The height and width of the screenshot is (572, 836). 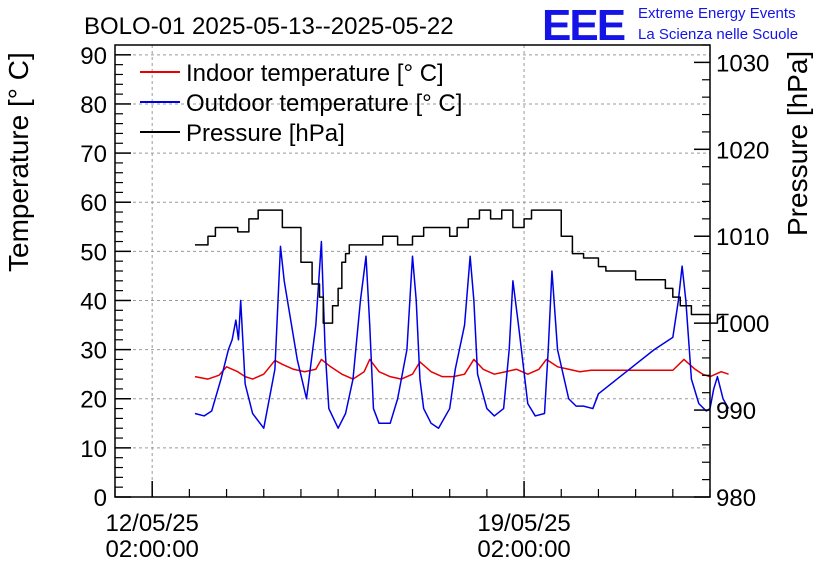 What do you see at coordinates (736, 498) in the screenshot?
I see `y2-tick-label-0: 980` at bounding box center [736, 498].